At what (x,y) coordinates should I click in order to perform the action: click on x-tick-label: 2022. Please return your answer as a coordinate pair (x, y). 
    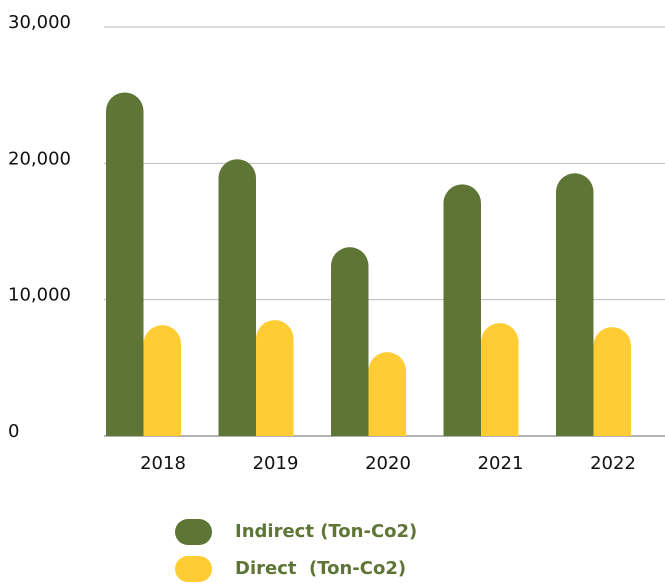
    Looking at the image, I should click on (613, 463).